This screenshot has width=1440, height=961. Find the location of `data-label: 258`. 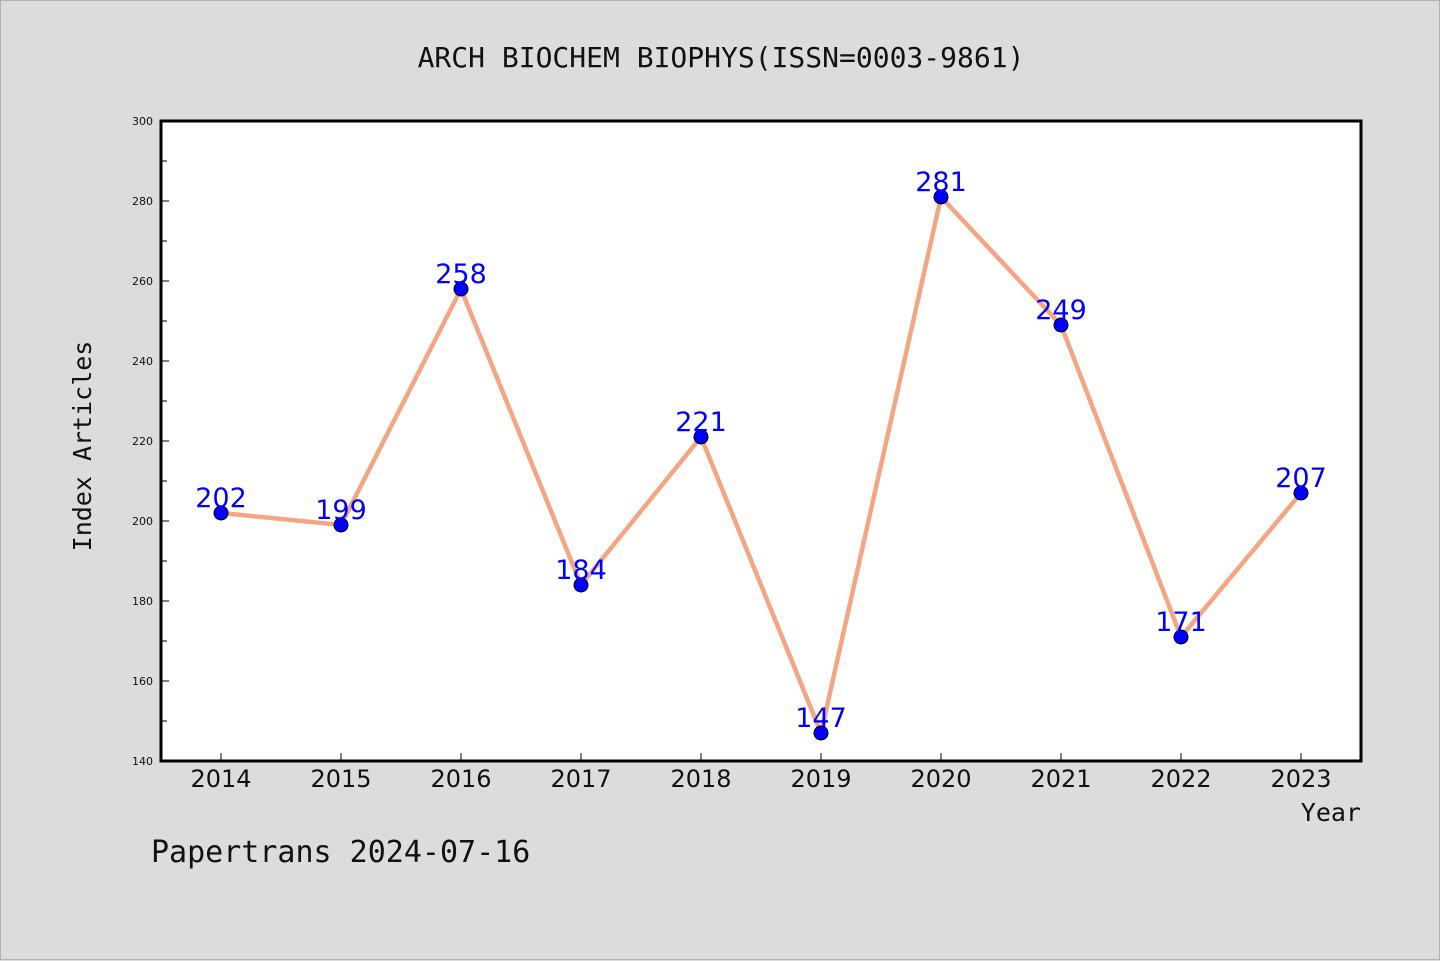

data-label: 258 is located at coordinates (461, 274).